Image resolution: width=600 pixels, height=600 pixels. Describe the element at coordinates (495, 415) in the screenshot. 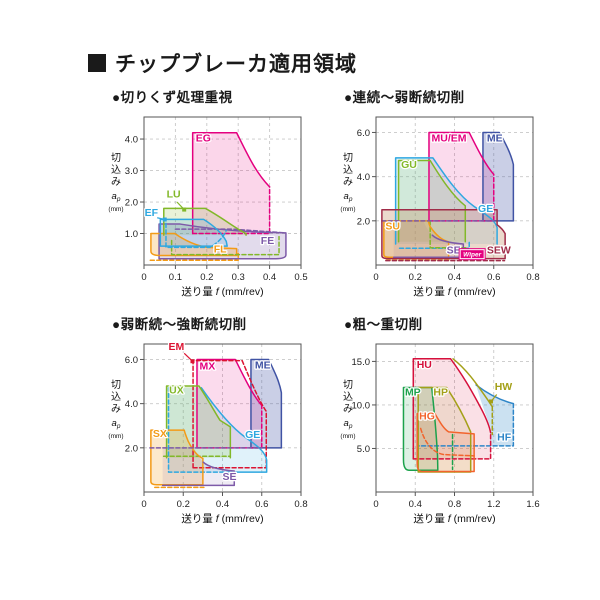

I see `region-fill-HF` at that location.